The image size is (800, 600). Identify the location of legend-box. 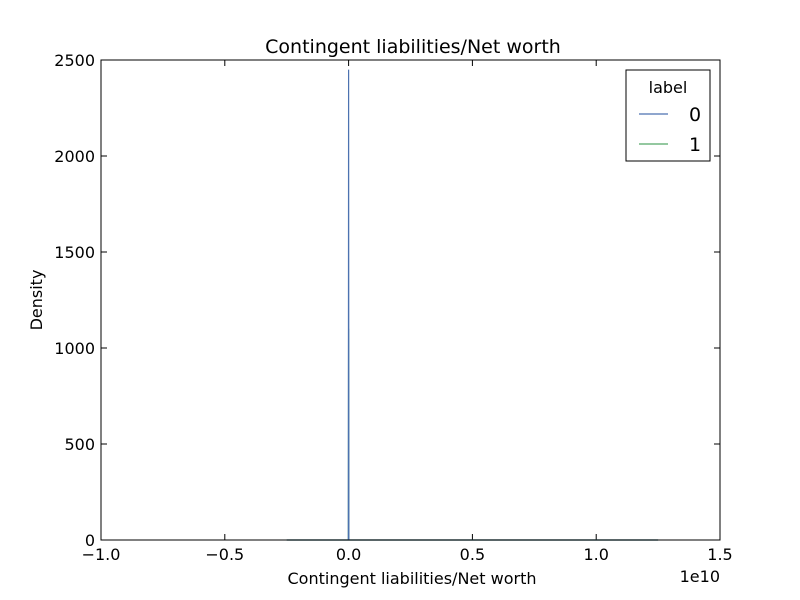
(668, 115).